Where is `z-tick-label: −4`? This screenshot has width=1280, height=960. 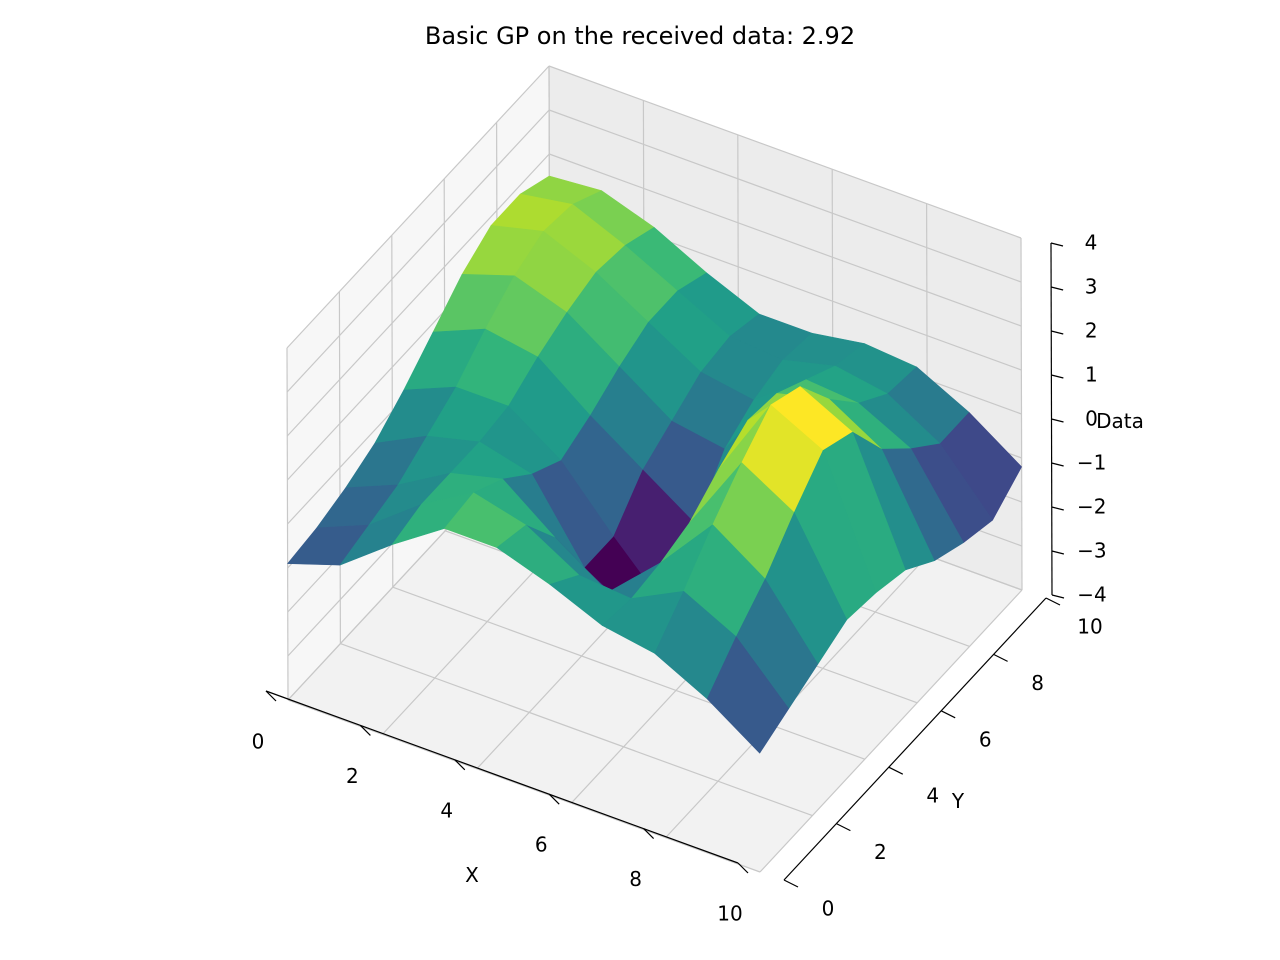 z-tick-label: −4 is located at coordinates (1091, 595).